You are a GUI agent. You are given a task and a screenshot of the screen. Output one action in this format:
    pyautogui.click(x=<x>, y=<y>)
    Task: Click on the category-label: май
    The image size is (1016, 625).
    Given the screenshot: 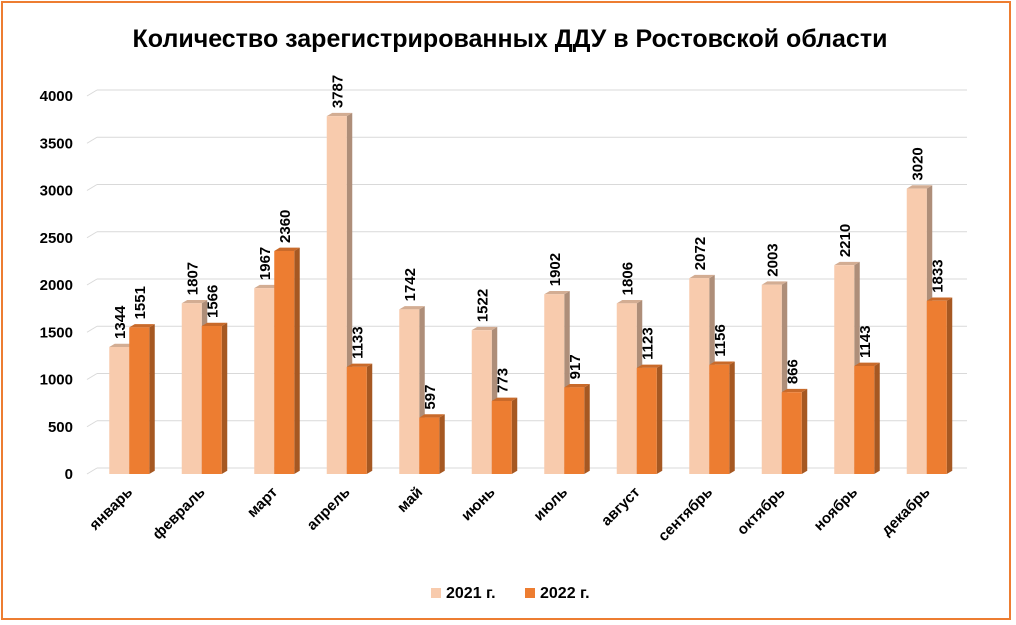 What is the action you would take?
    pyautogui.click(x=410, y=500)
    